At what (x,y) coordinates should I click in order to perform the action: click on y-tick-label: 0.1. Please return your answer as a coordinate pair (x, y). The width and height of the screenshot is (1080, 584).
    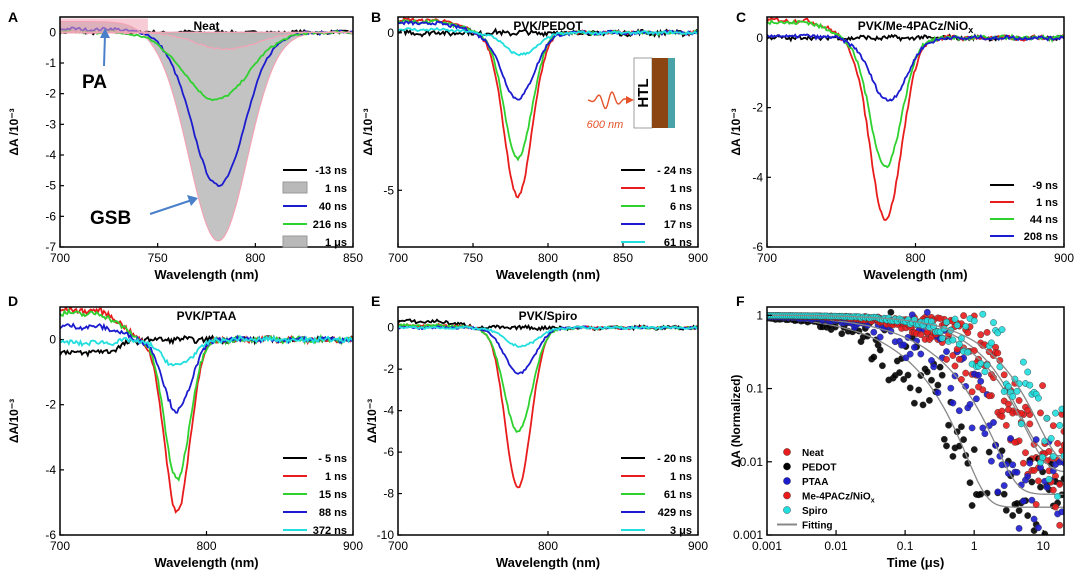
    Looking at the image, I should click on (754, 389).